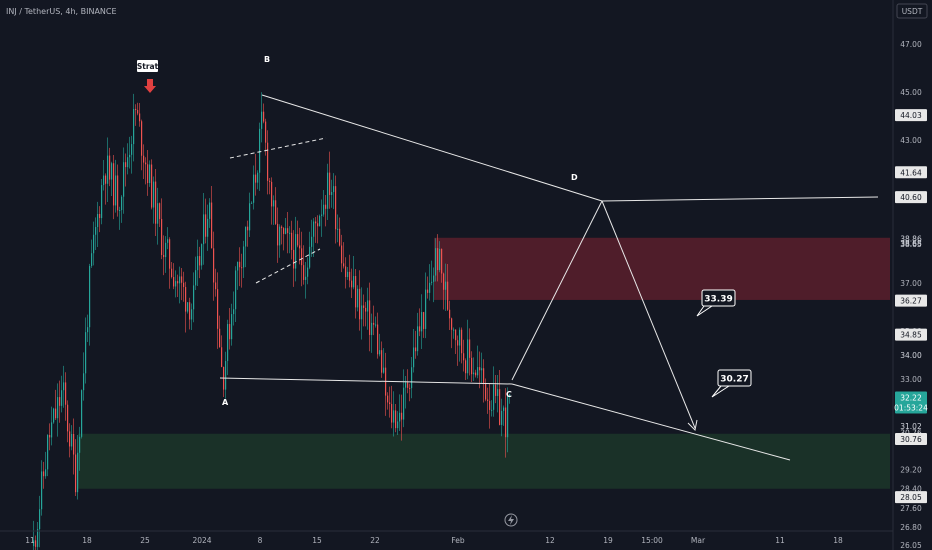 The image size is (932, 550). I want to click on price-tag-label: 41.64, so click(911, 172).